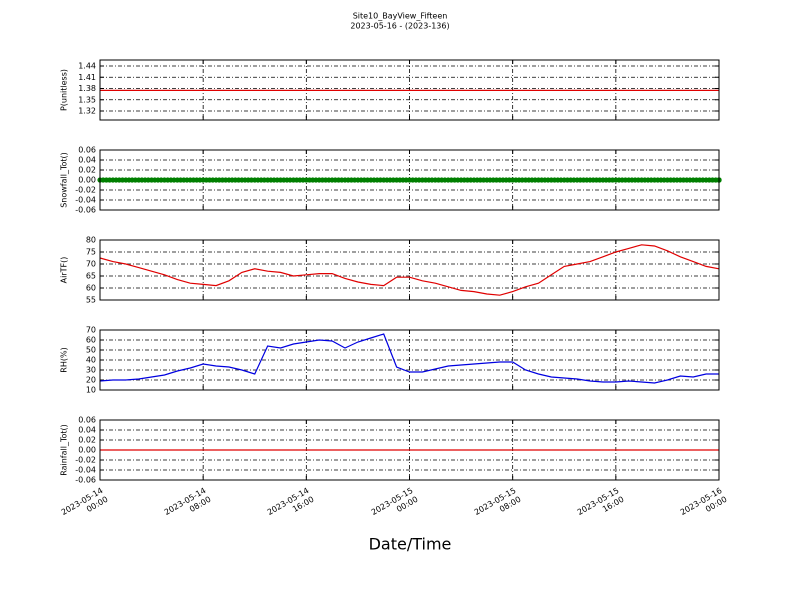 Image resolution: width=800 pixels, height=600 pixels. What do you see at coordinates (87, 99) in the screenshot?
I see `y-tick-label: 1.35` at bounding box center [87, 99].